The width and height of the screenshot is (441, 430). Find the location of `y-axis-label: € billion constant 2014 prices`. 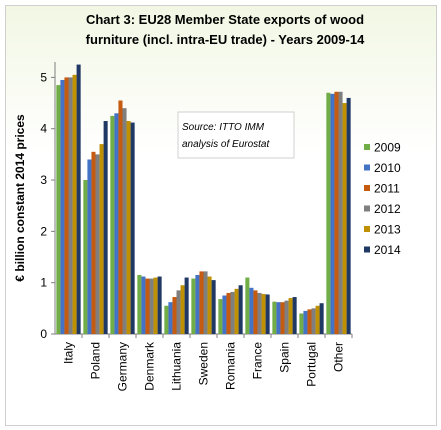

y-axis-label: € billion constant 2014 prices is located at coordinates (20, 198).